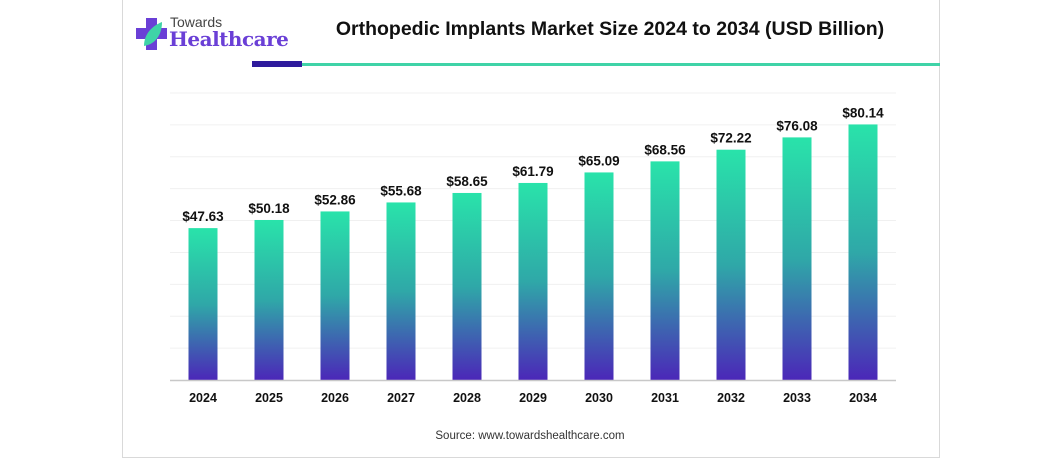 The image size is (1044, 460). Describe the element at coordinates (335, 199) in the screenshot. I see `value-label-2026: $52.86` at that location.